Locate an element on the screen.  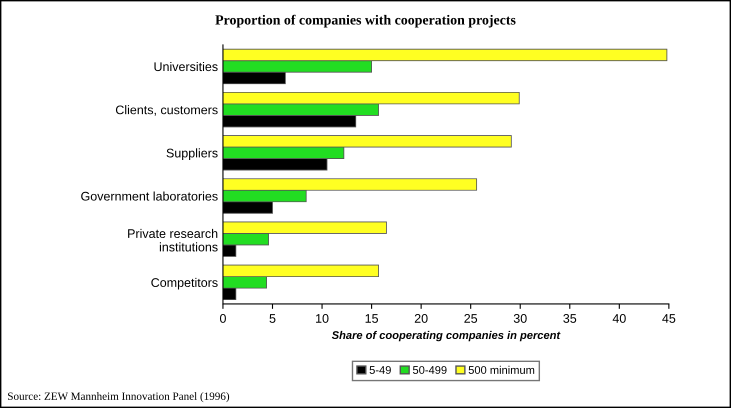
x-tick-label: 15 is located at coordinates (372, 318).